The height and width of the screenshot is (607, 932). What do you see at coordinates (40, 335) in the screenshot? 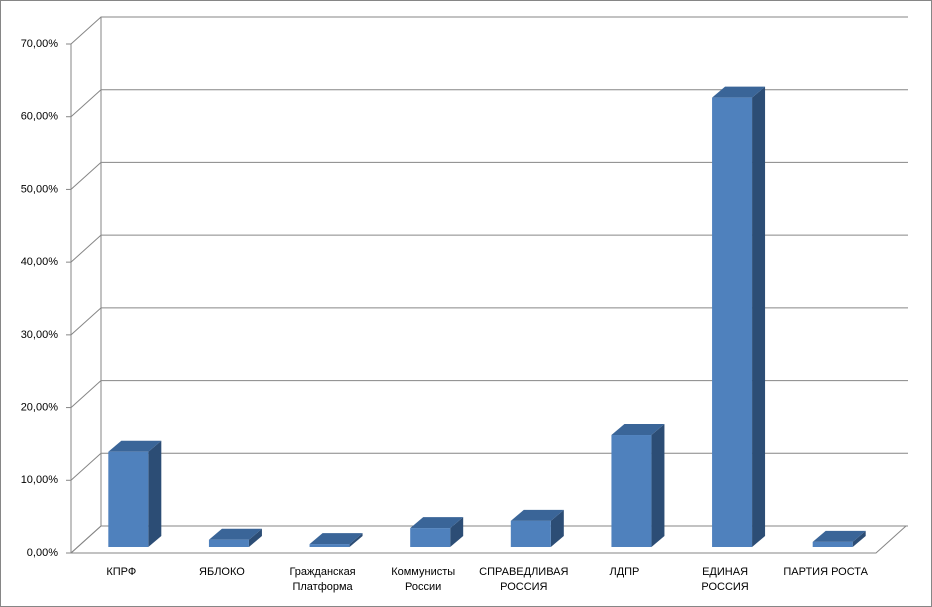
I see `y-tick-label: 30,00%` at bounding box center [40, 335].